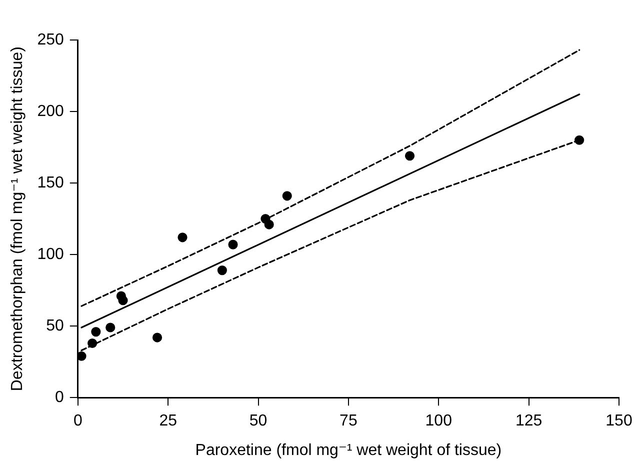 Image resolution: width=639 pixels, height=468 pixels. Describe the element at coordinates (619, 421) in the screenshot. I see `x-tick-label: 150` at that location.